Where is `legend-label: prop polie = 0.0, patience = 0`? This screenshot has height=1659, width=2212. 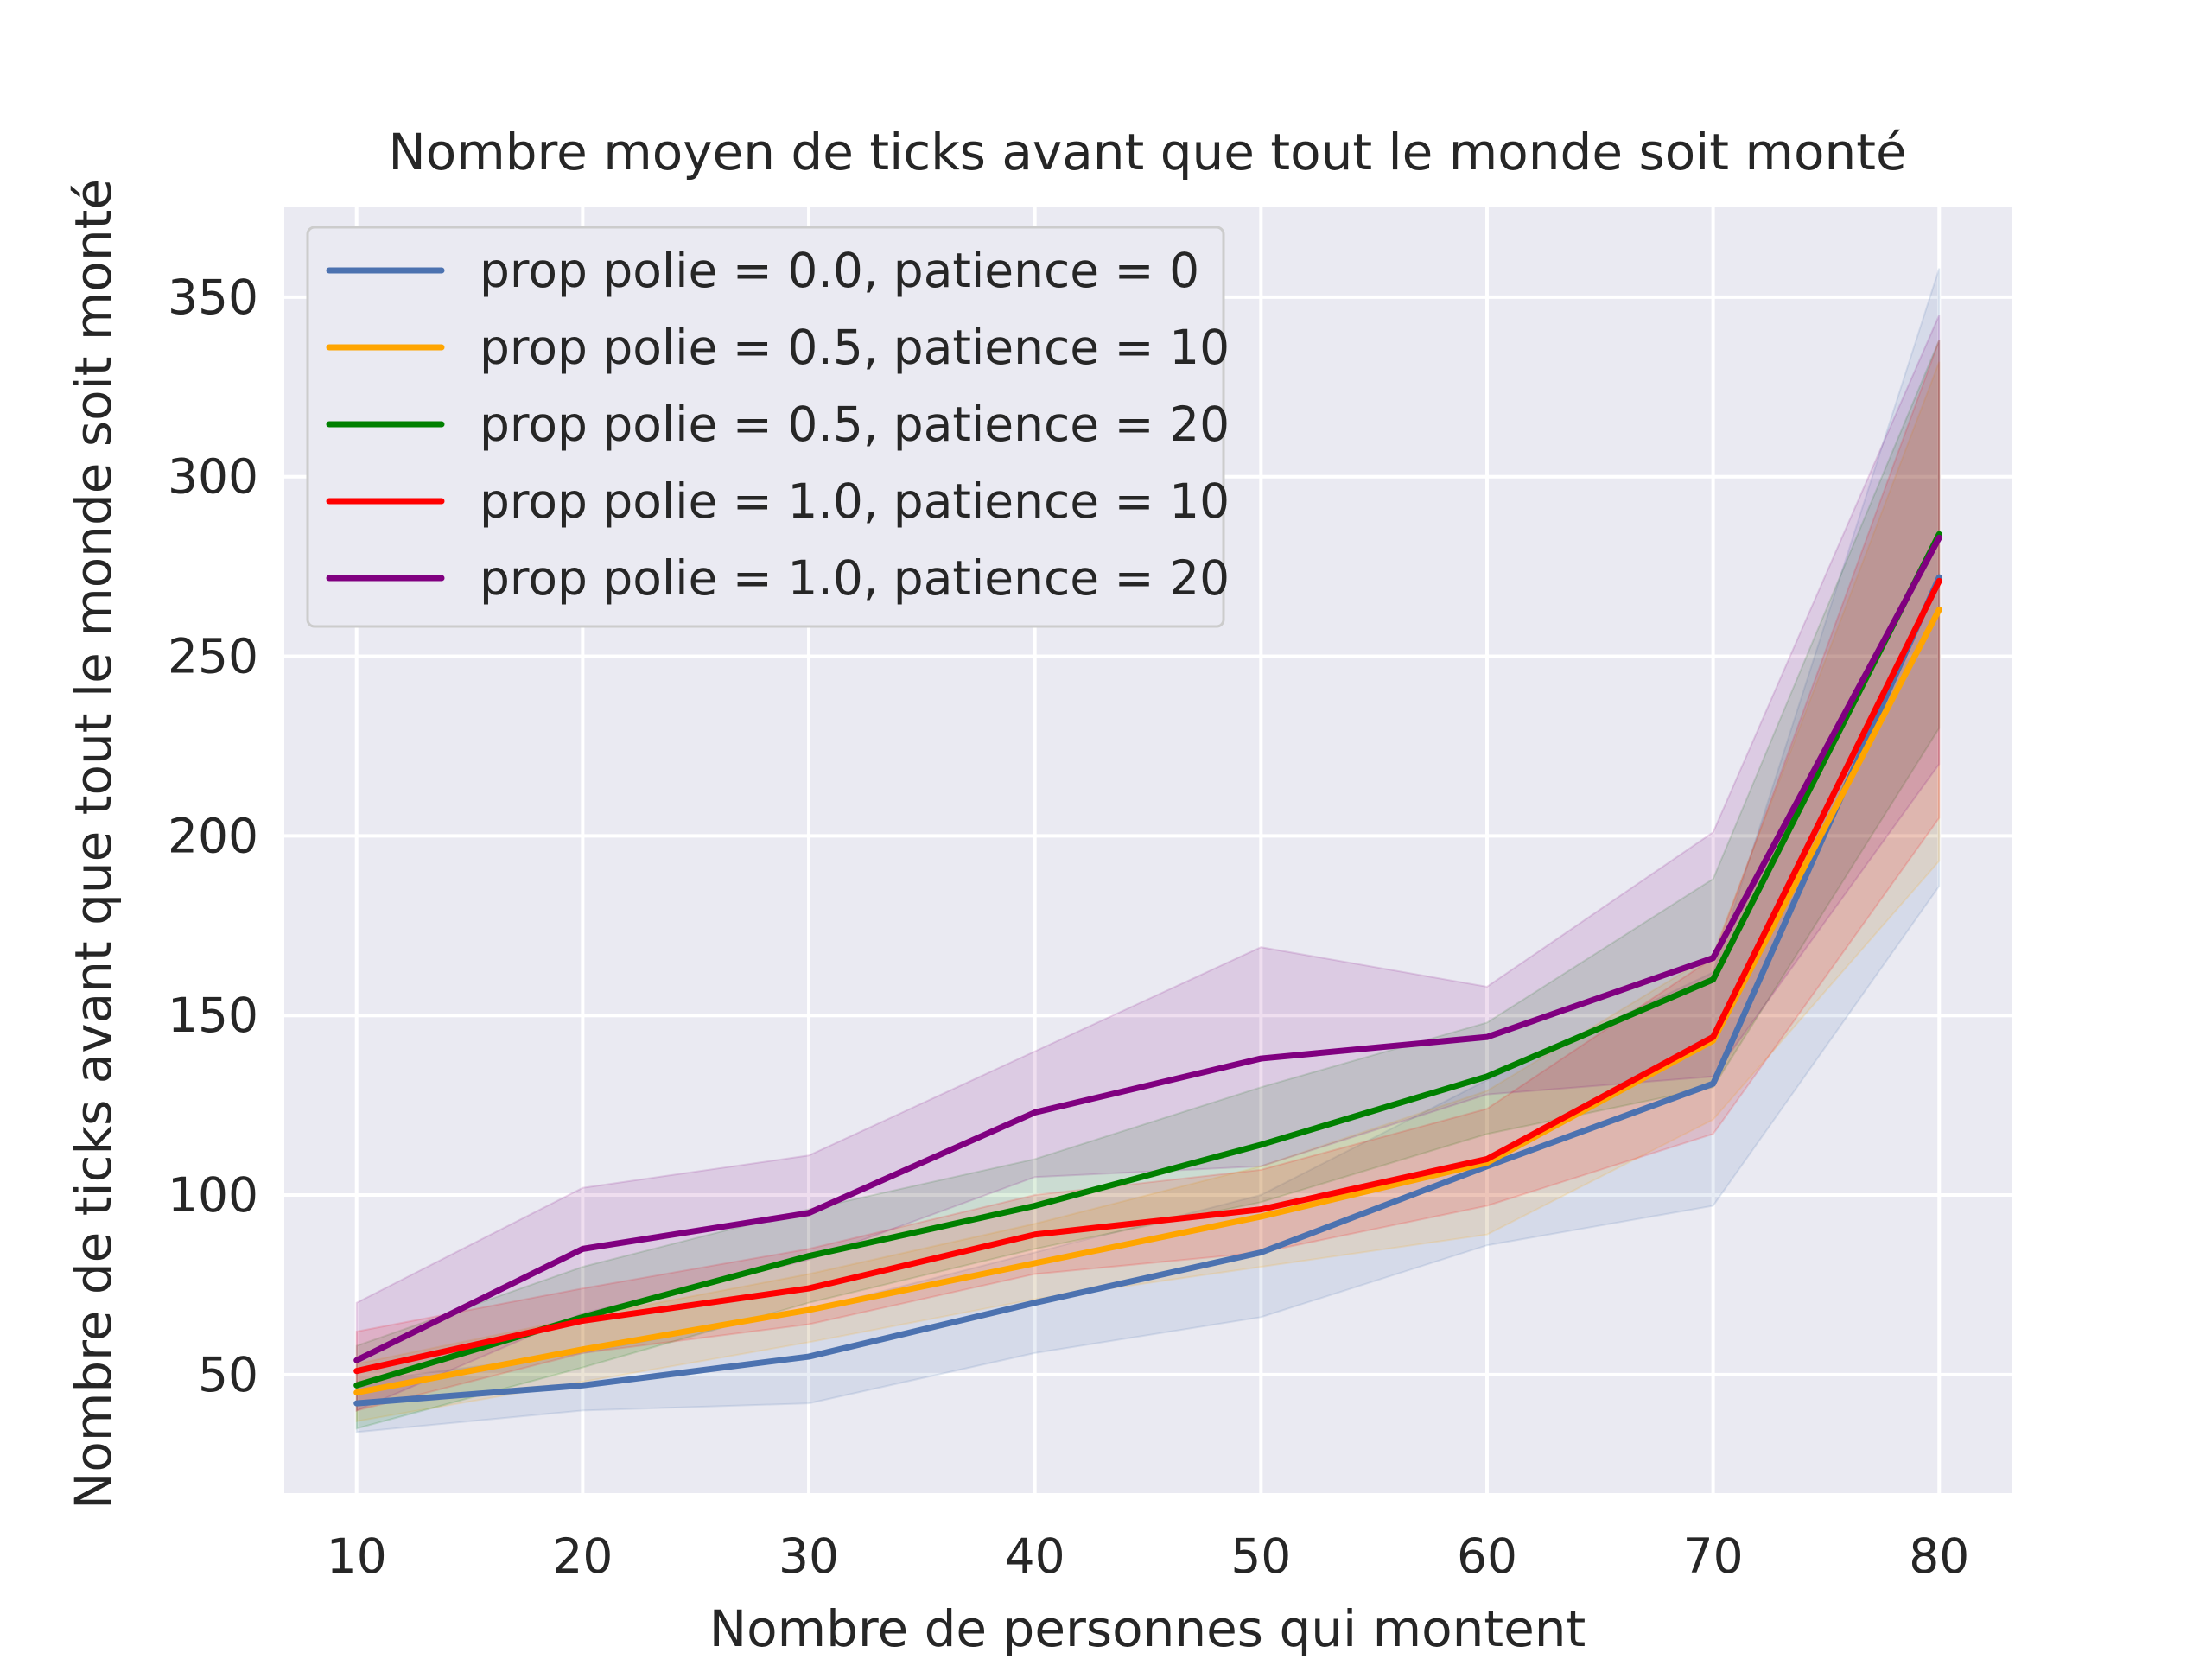 legend-label: prop polie = 0.0, patience = 0 is located at coordinates (839, 270).